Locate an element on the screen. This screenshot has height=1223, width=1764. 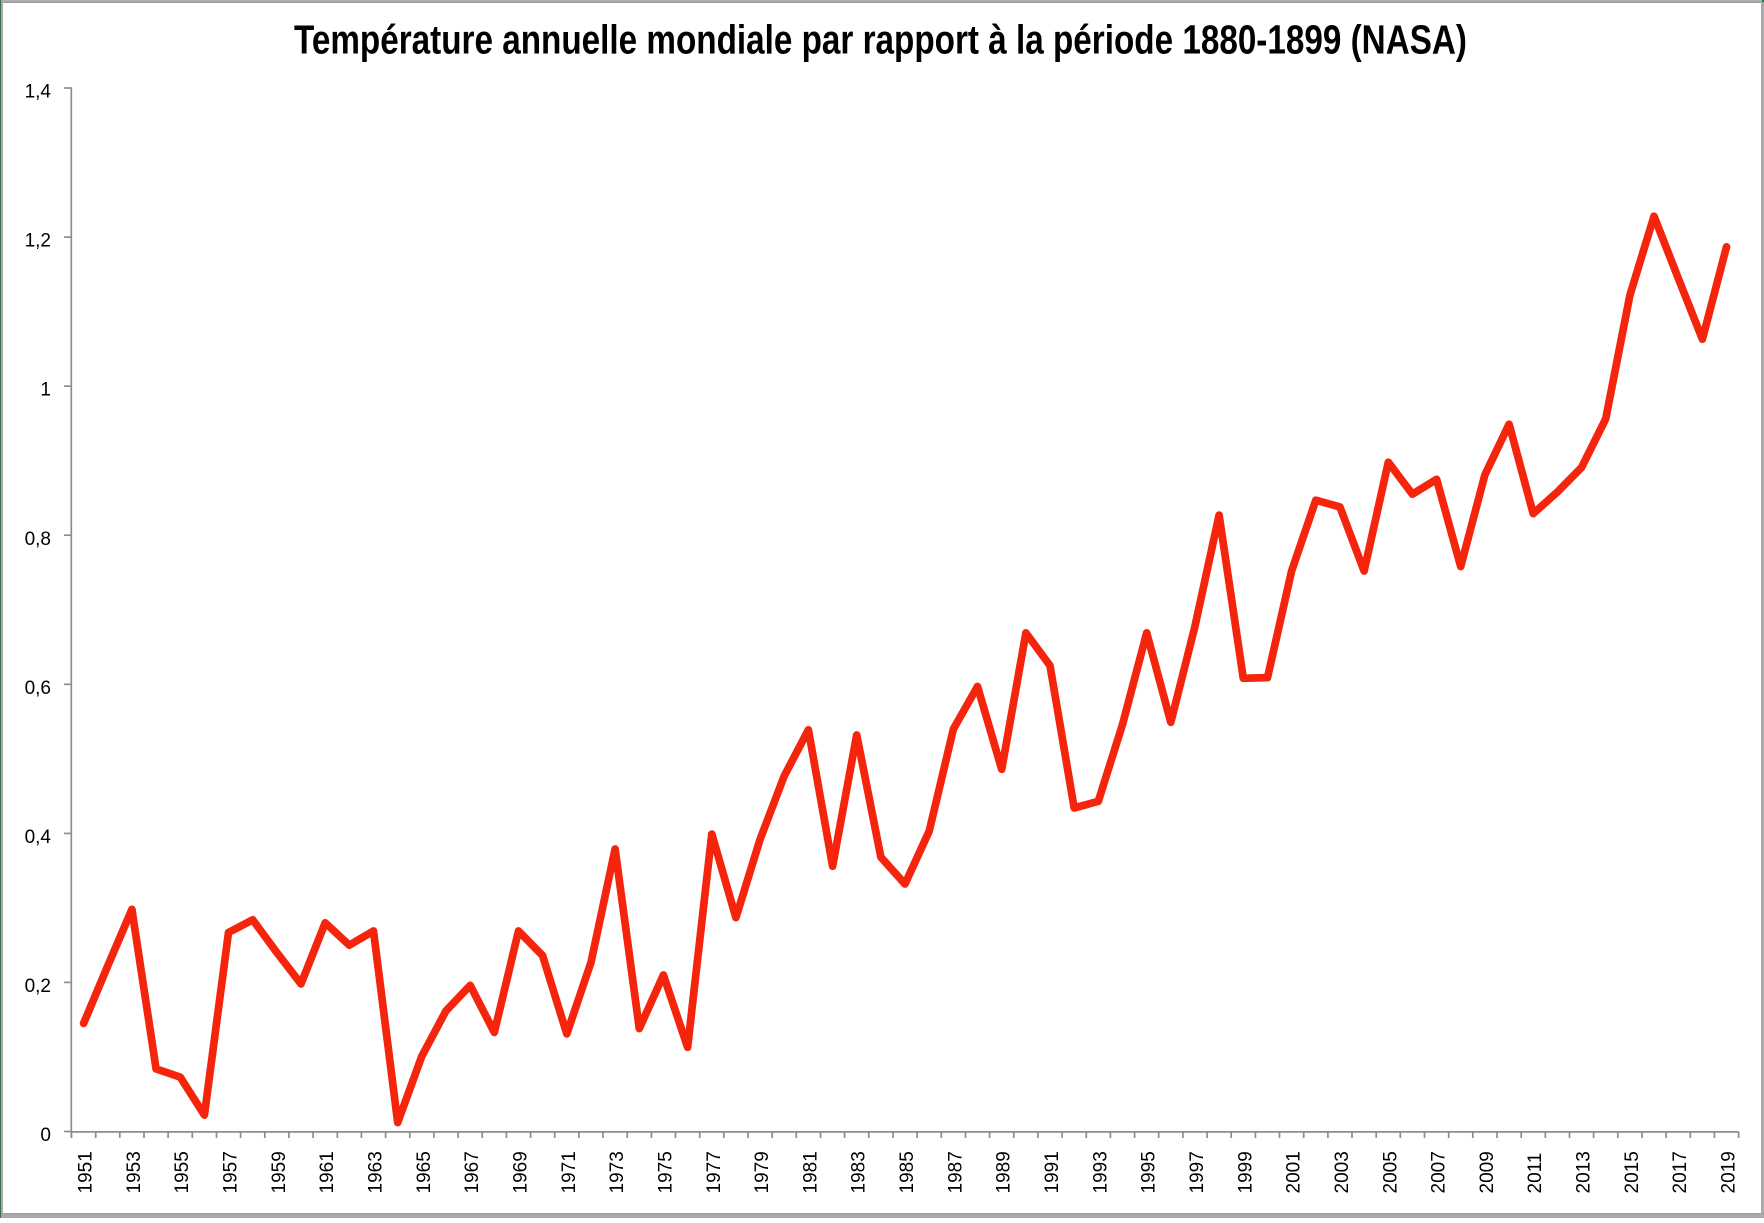
svg-text: 1987 is located at coordinates (955, 1172).